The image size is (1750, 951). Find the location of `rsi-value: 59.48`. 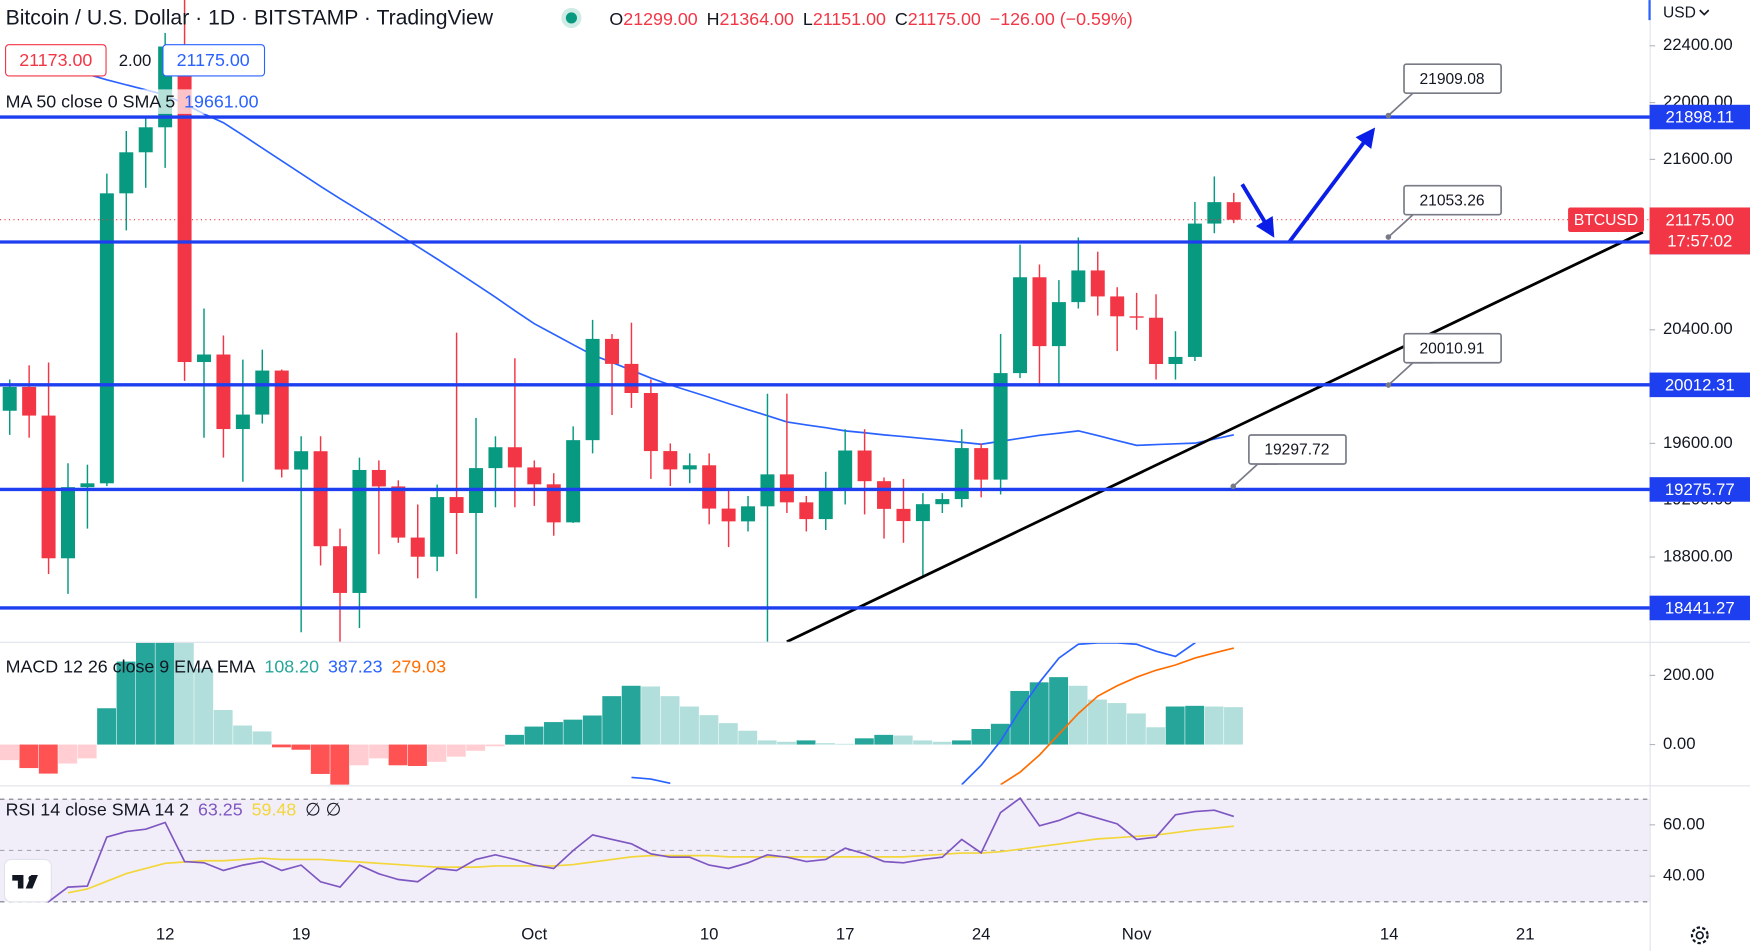

rsi-value: 59.48 is located at coordinates (274, 809).